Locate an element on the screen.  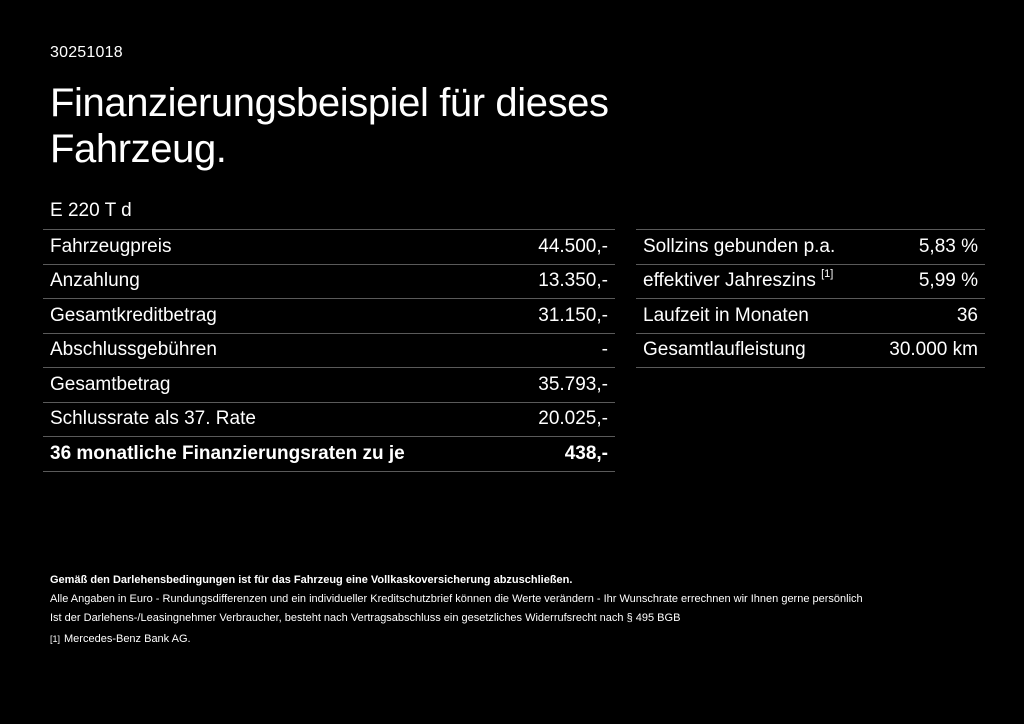
row-label: Gesamtbetrag is located at coordinates (276, 385).